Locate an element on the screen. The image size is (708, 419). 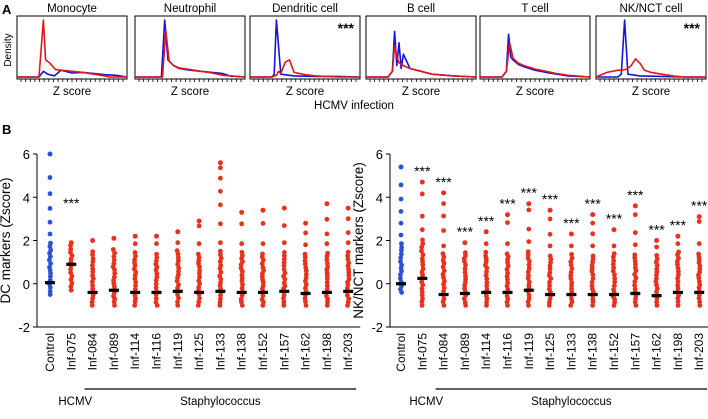
density-series-infected is located at coordinates (190, 53).